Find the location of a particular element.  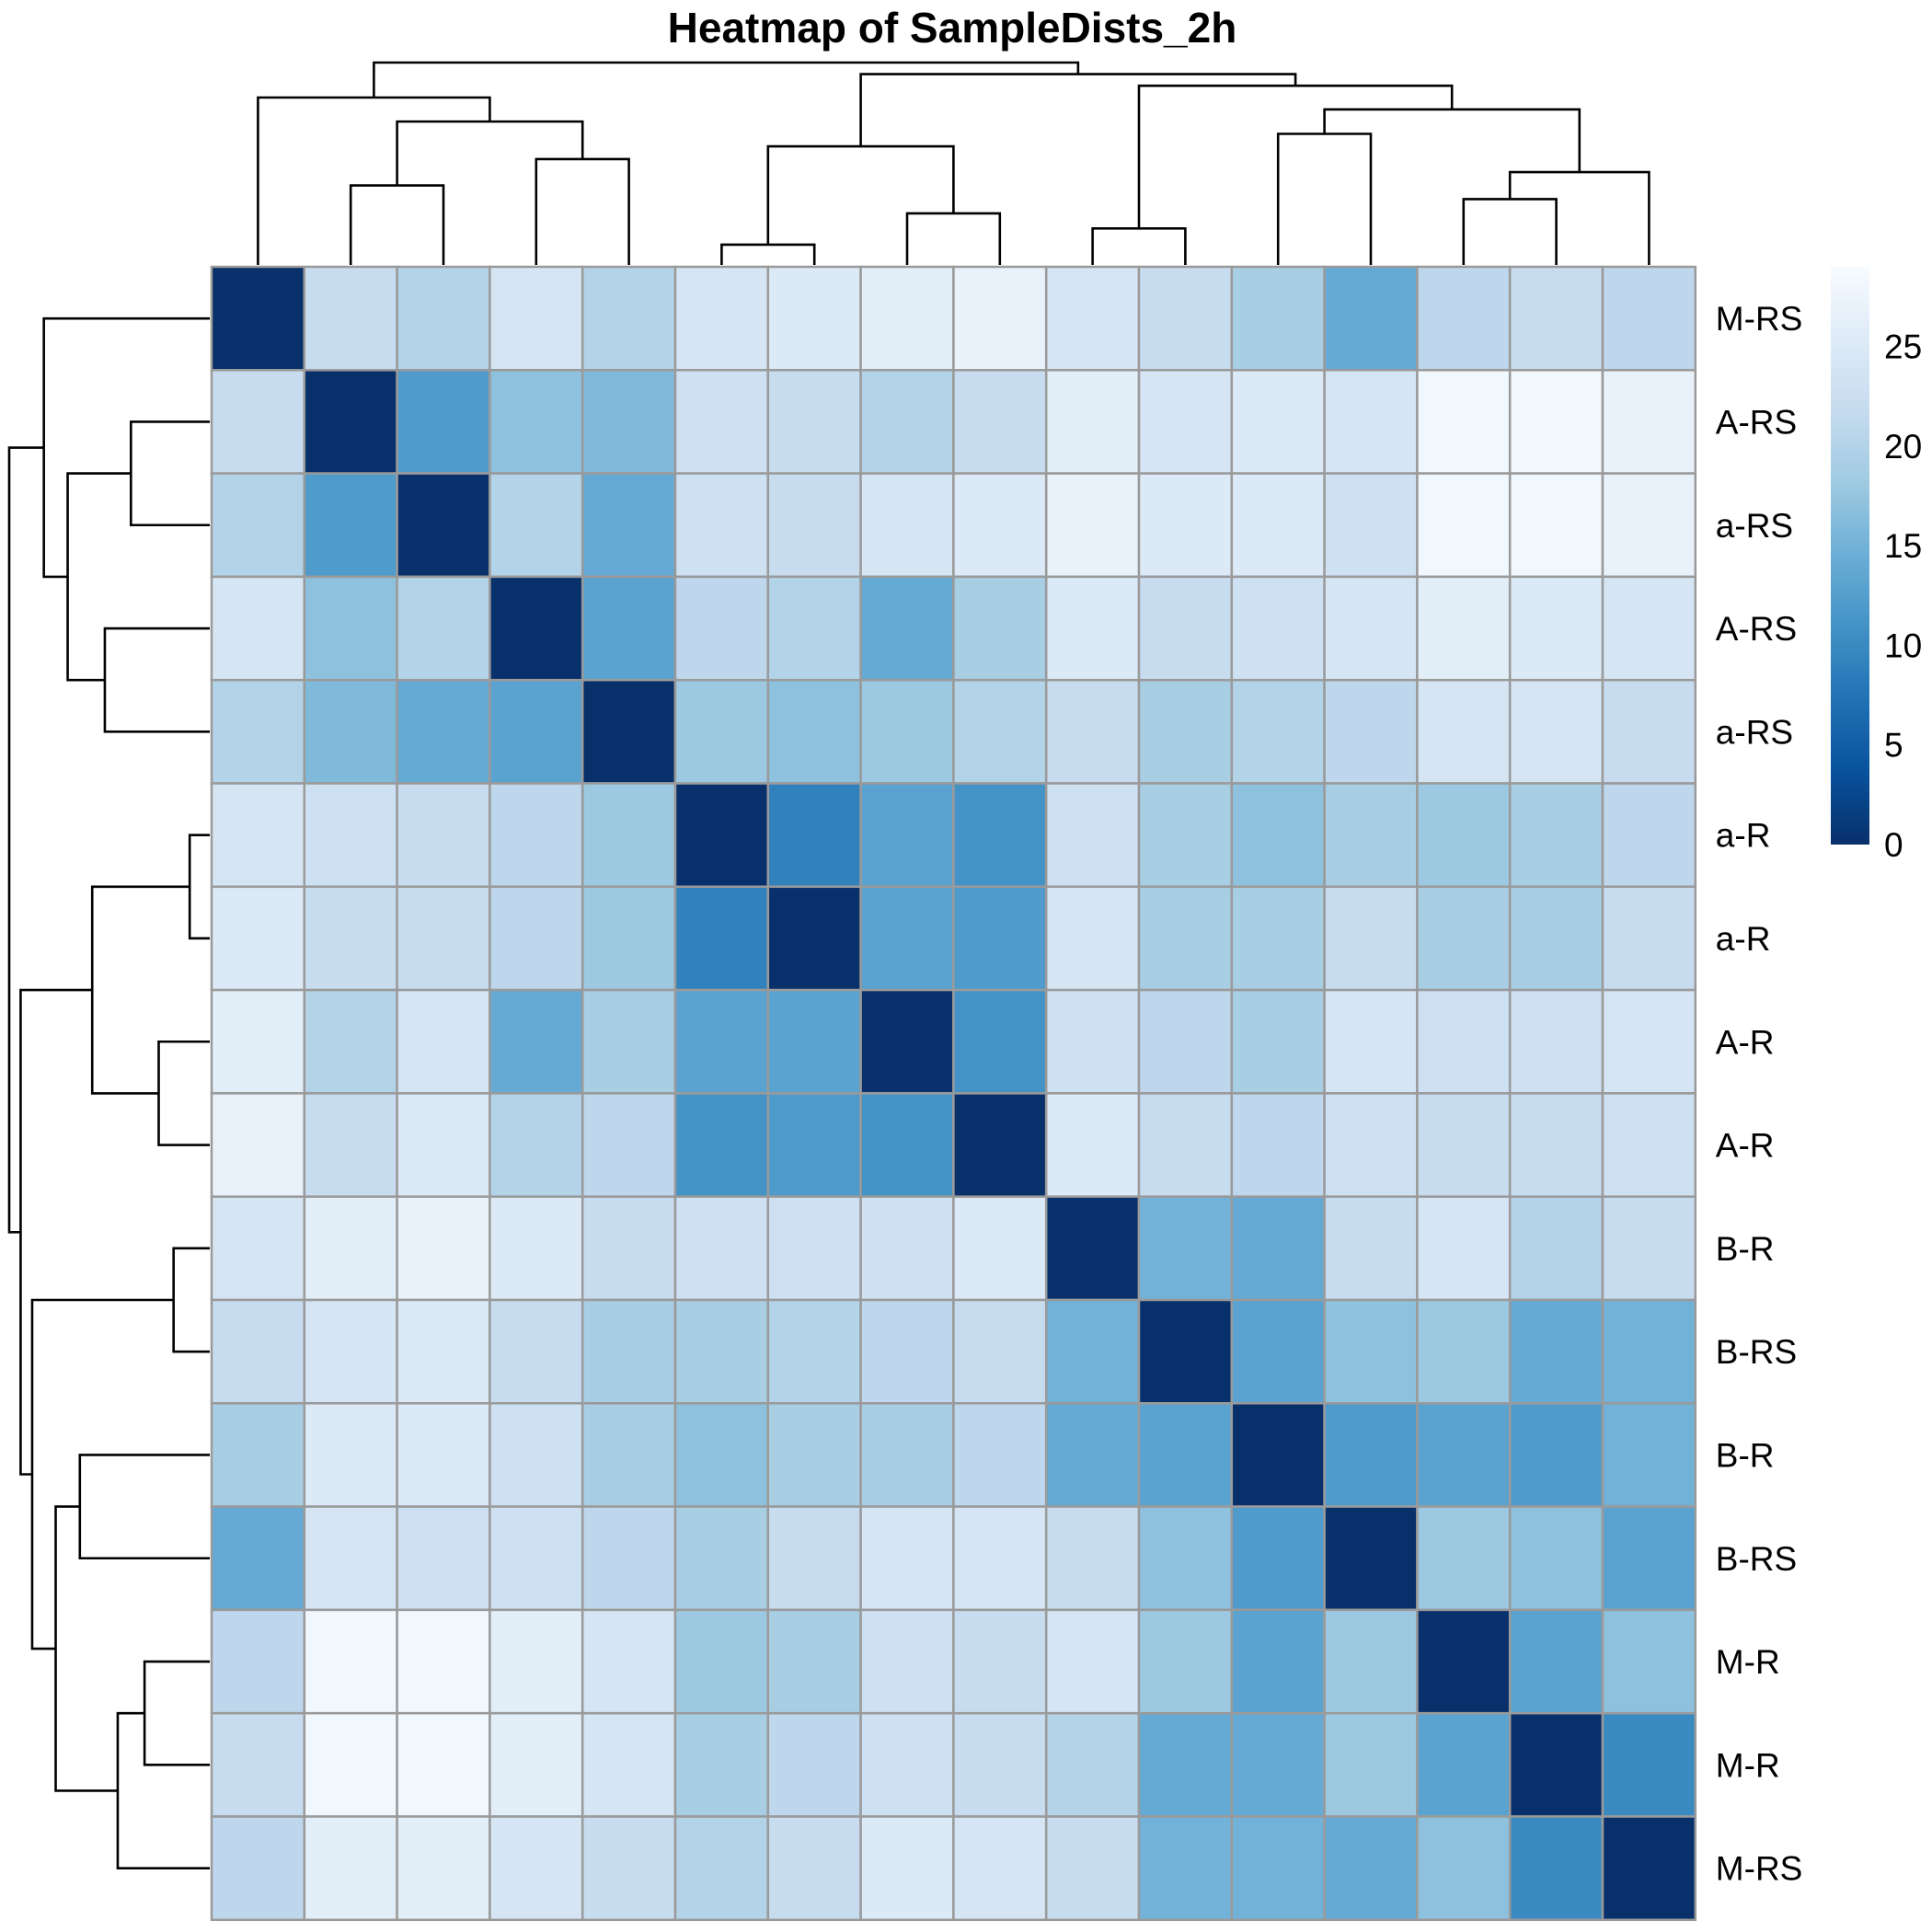

row-label: M-RS is located at coordinates (1759, 1869).